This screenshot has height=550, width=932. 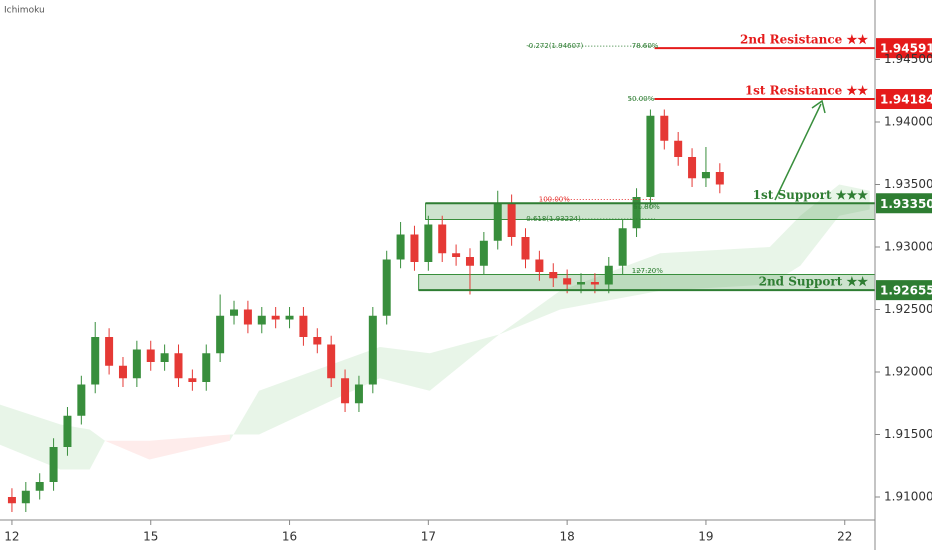 I want to click on y-tick-label: 1.93000, so click(x=908, y=247).